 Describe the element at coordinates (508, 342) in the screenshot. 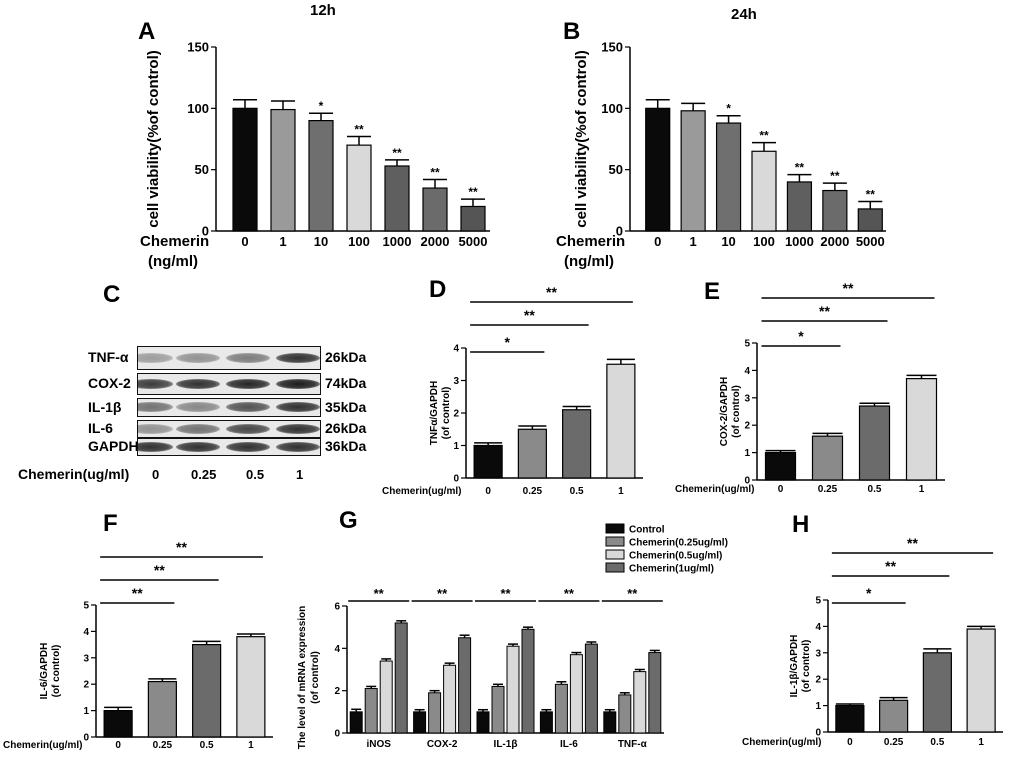

I see `significance-D: *` at that location.